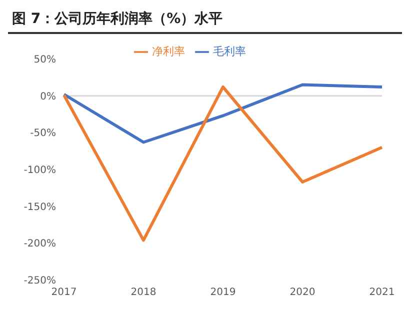 The image size is (410, 333). Describe the element at coordinates (40, 207) in the screenshot. I see `y-tick-label: -150%` at that location.